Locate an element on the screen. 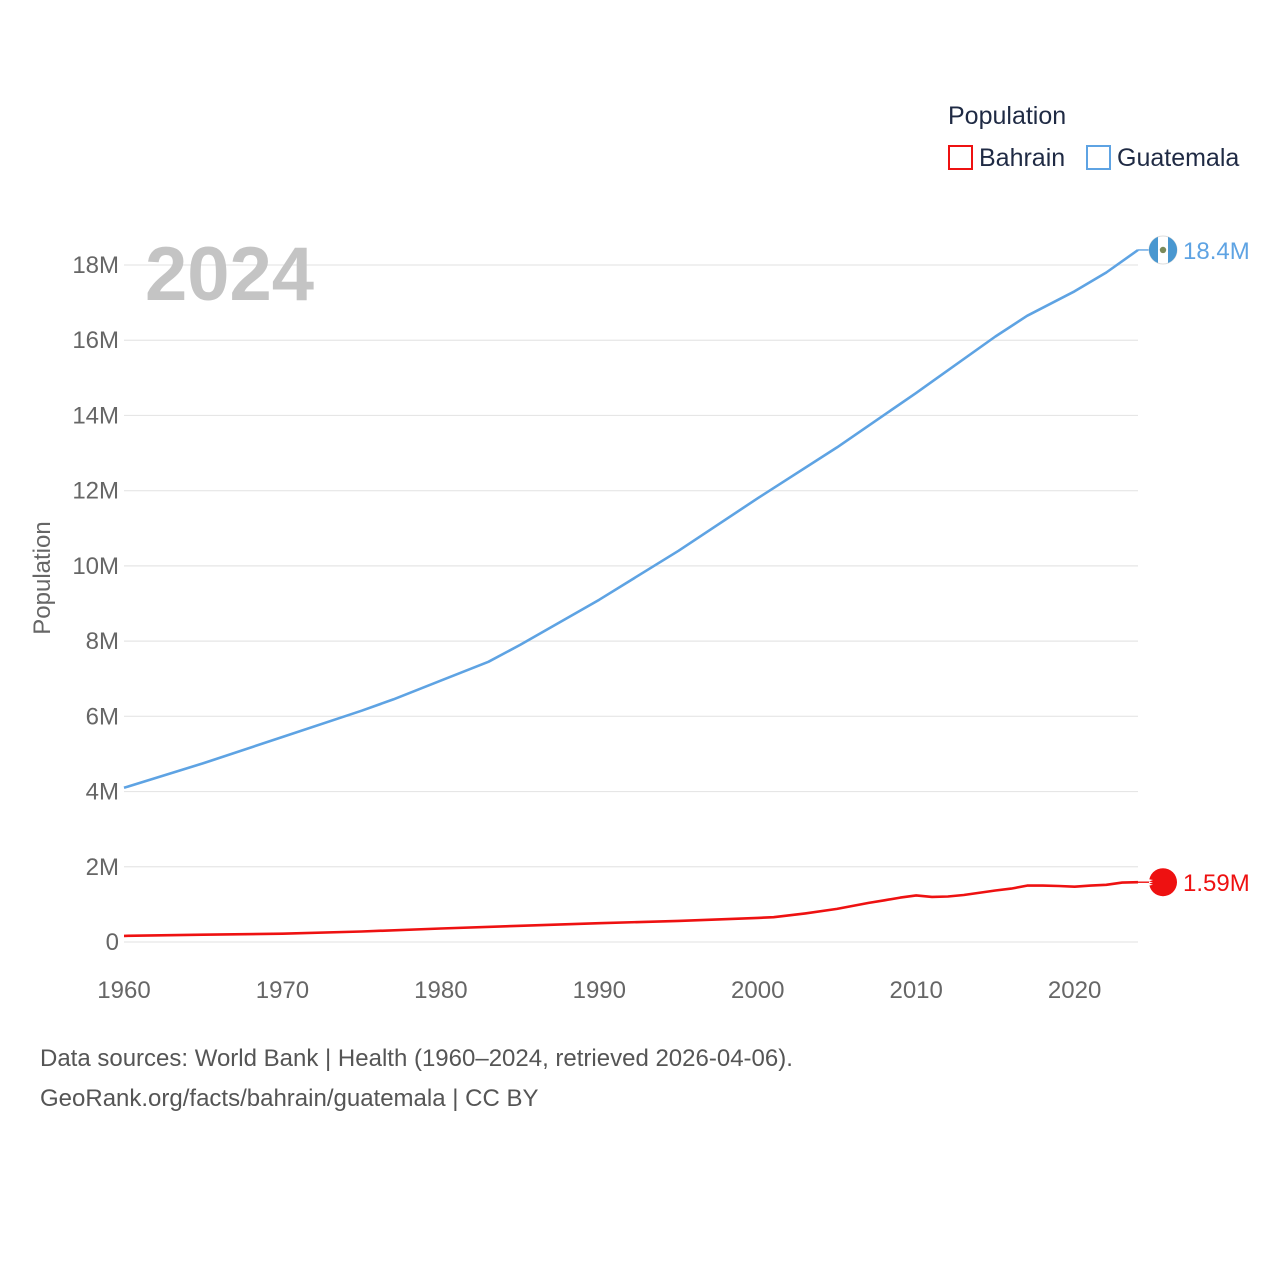 This screenshot has width=1280, height=1280. x-tick-label: 2020 is located at coordinates (1074, 990).